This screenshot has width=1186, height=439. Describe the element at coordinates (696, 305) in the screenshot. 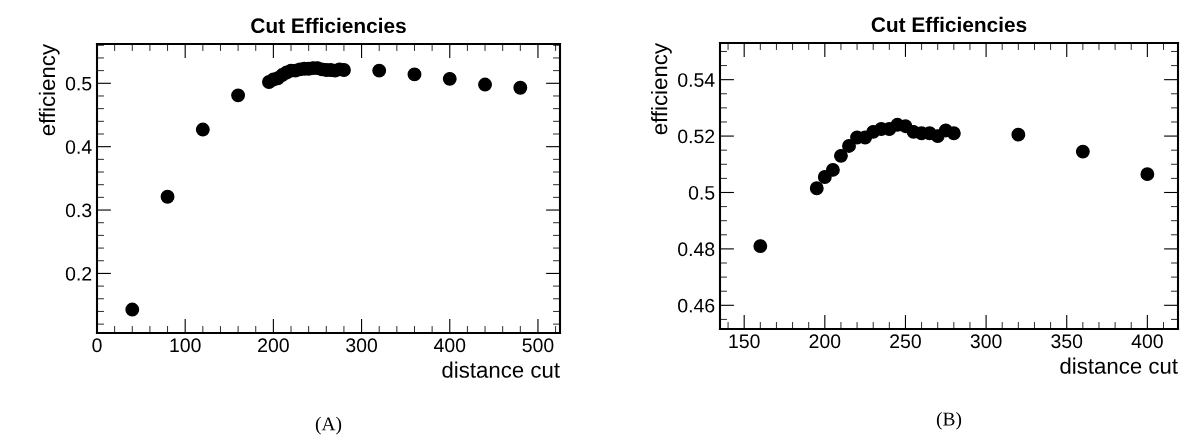

I see `y-tick-label: 0.46` at that location.